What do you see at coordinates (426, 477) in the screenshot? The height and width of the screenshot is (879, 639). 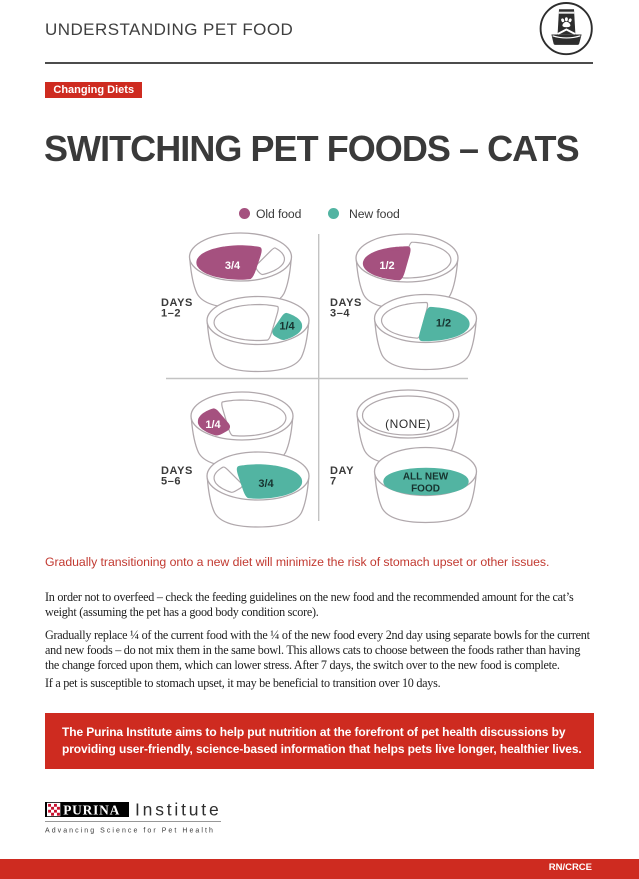 I see `svg-text: ALL NEW` at bounding box center [426, 477].